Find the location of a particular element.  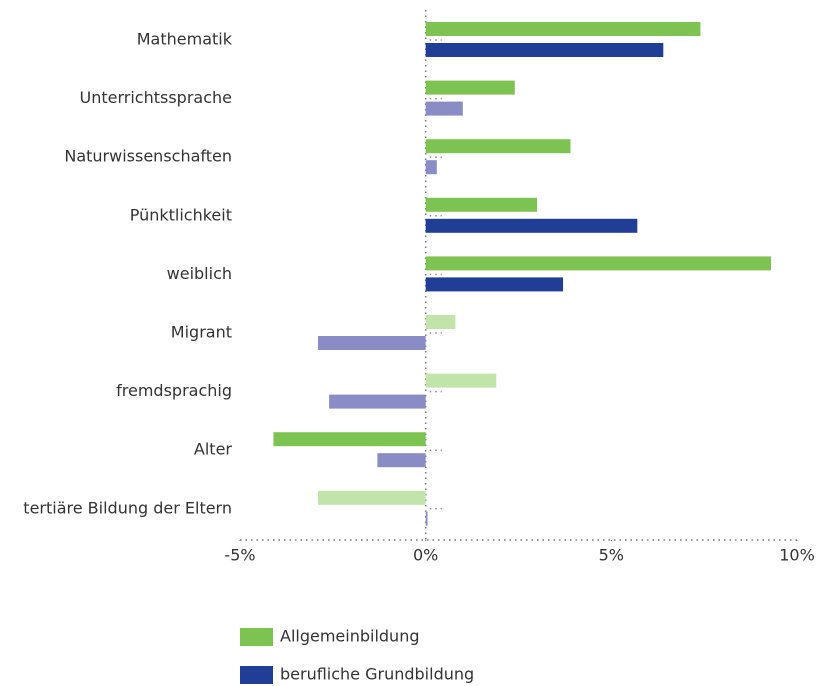

x-tick-label: -5% is located at coordinates (239, 555).